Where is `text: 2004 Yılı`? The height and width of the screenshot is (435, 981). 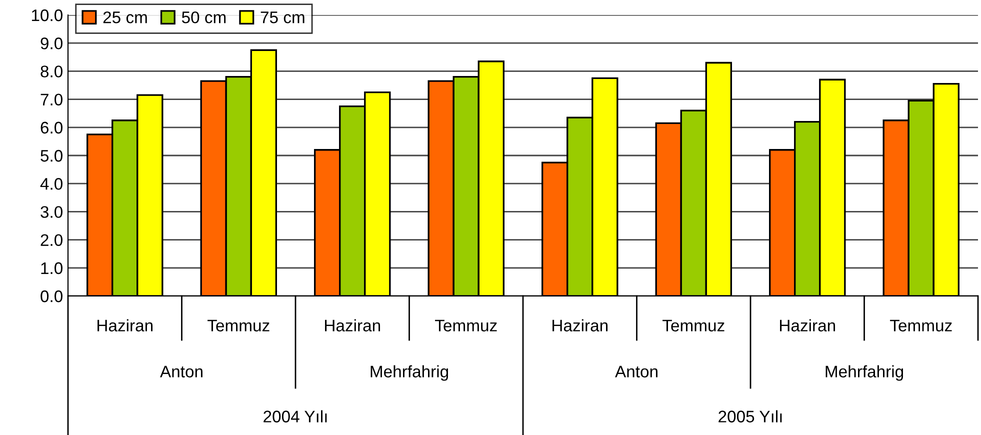
text: 2004 Yılı is located at coordinates (295, 416).